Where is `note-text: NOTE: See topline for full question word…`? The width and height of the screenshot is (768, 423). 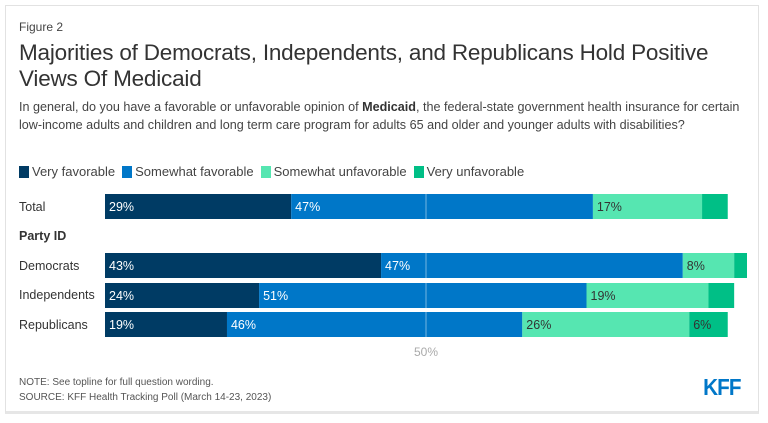
note-text: NOTE: See topline for full question word… is located at coordinates (116, 382).